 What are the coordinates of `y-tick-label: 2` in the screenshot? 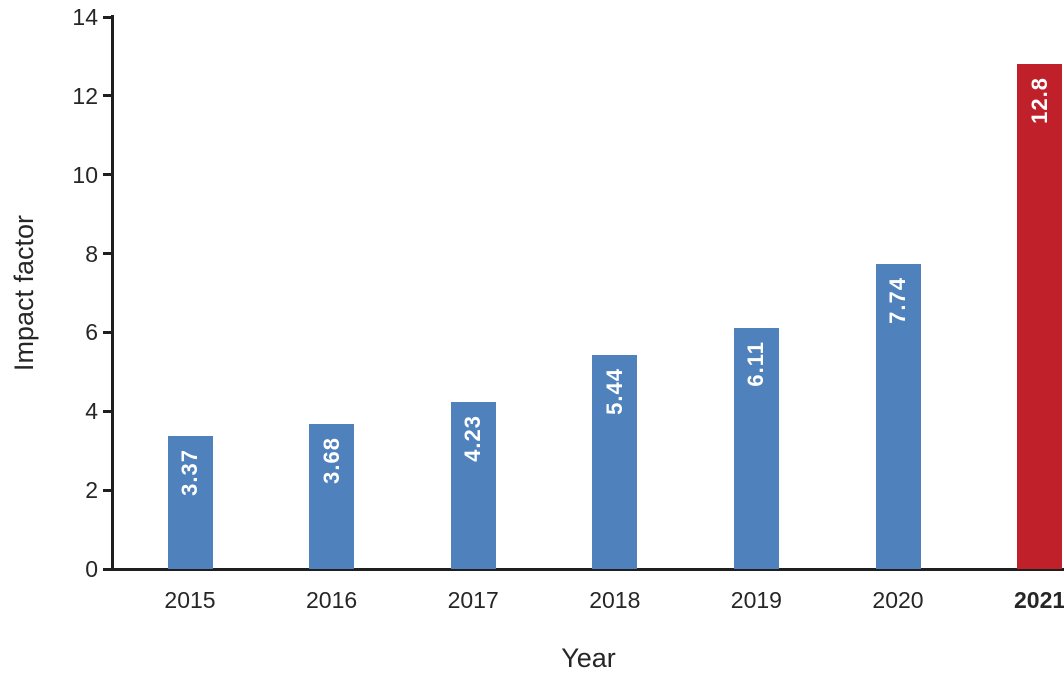 It's located at (91, 490).